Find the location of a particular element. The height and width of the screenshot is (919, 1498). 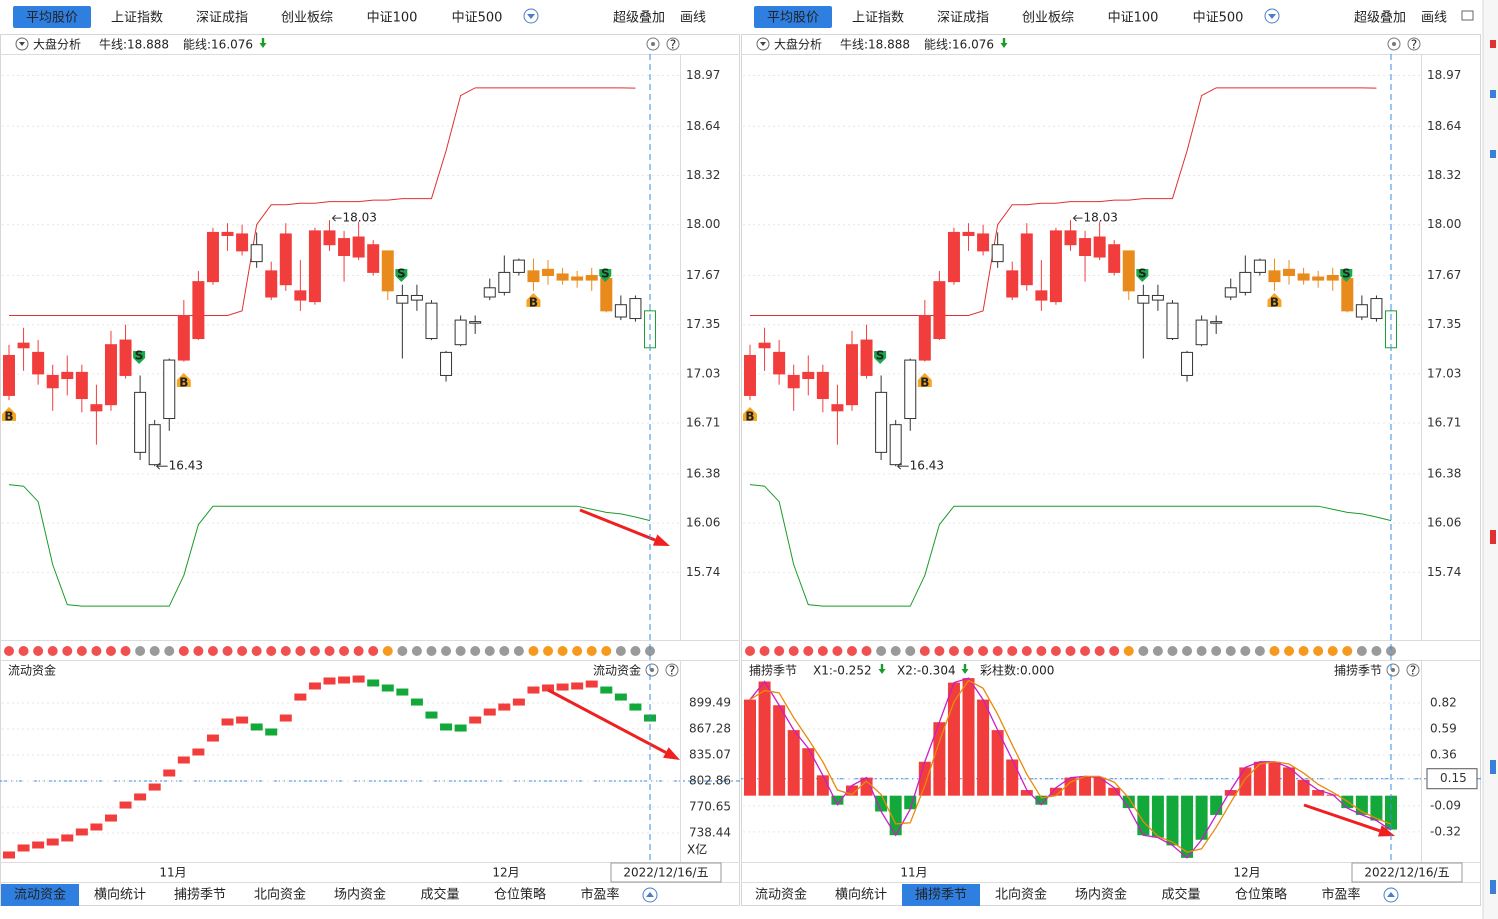

window-icon is located at coordinates (1467, 15).